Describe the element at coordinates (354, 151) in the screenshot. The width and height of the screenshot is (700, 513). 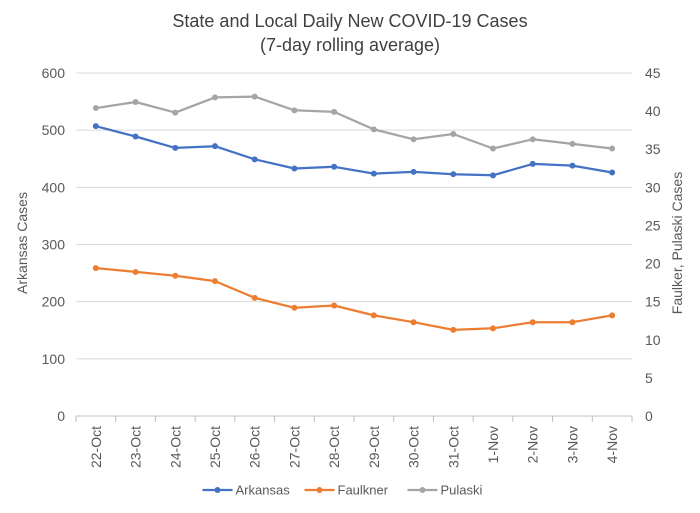
I see `series-line-arkansas` at that location.